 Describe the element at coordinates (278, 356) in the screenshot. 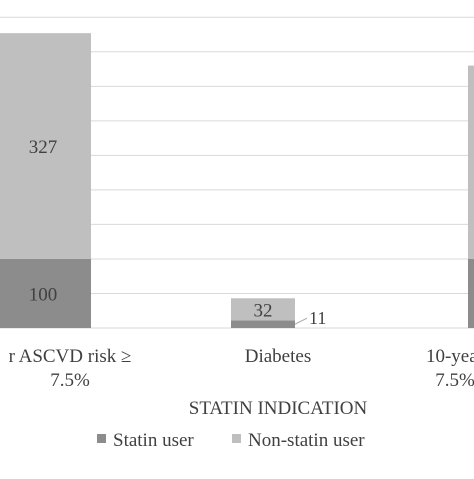

I see `category-label: Diabetes` at that location.